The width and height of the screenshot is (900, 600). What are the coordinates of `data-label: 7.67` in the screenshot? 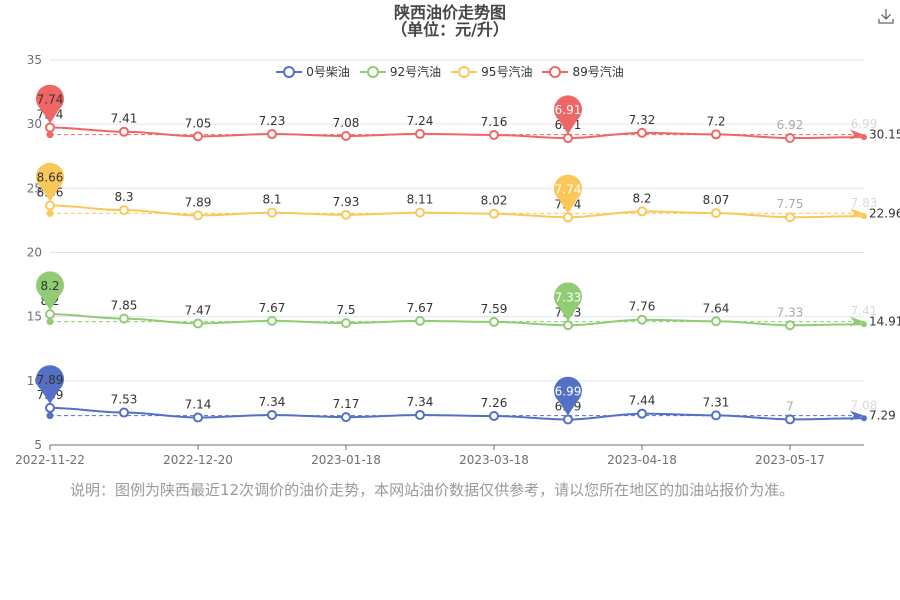 It's located at (272, 308).